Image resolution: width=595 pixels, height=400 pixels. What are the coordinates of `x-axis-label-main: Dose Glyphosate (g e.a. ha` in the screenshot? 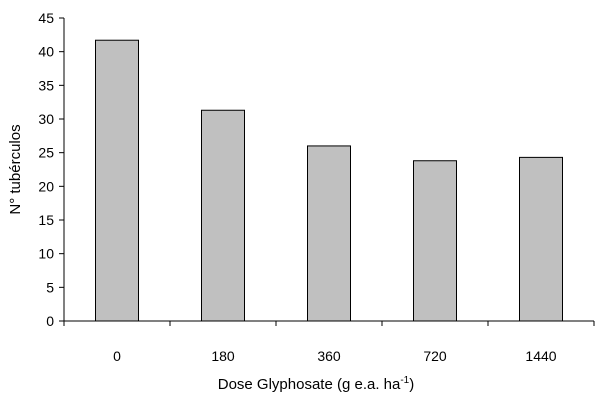 It's located at (309, 384).